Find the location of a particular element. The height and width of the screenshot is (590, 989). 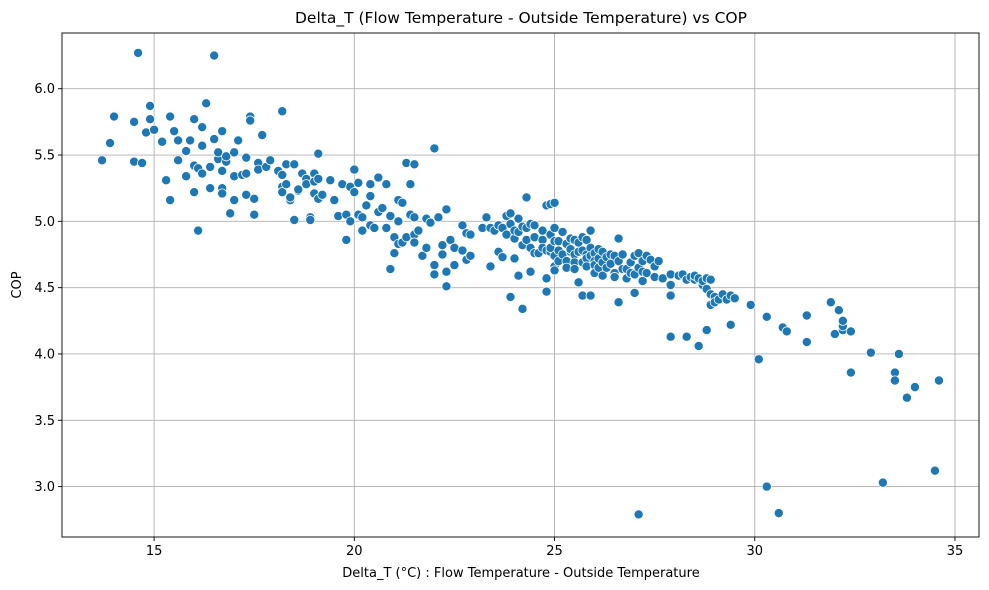

y-axis-ticks: 3.0 3.5 4.0 4.5 5.0 5.5 6.0 is located at coordinates (48, 288).